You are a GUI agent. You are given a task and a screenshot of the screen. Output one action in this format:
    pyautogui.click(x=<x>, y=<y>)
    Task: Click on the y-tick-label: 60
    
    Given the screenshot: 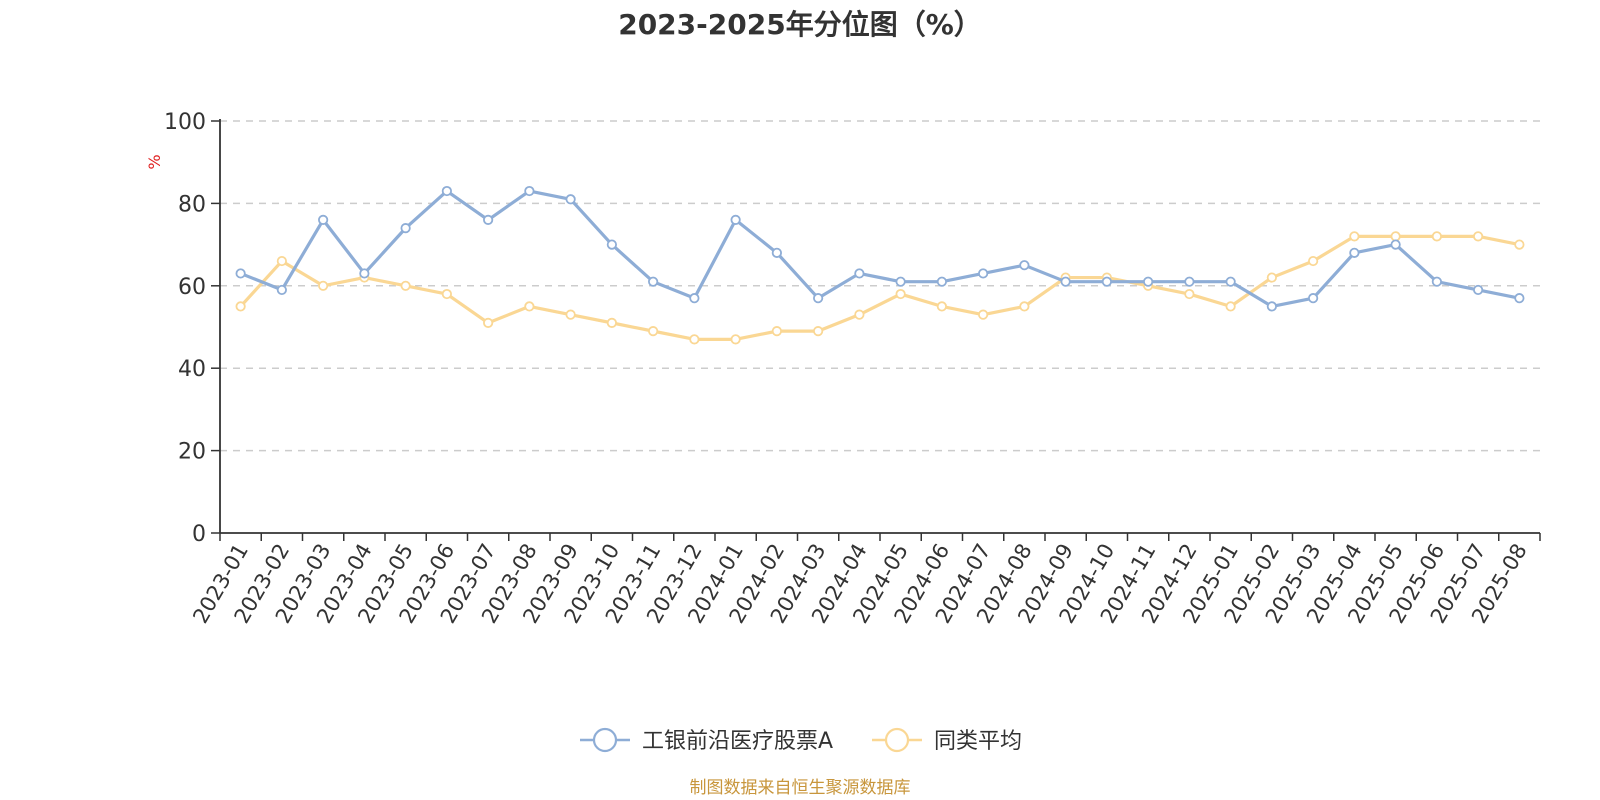 What is the action you would take?
    pyautogui.click(x=192, y=287)
    